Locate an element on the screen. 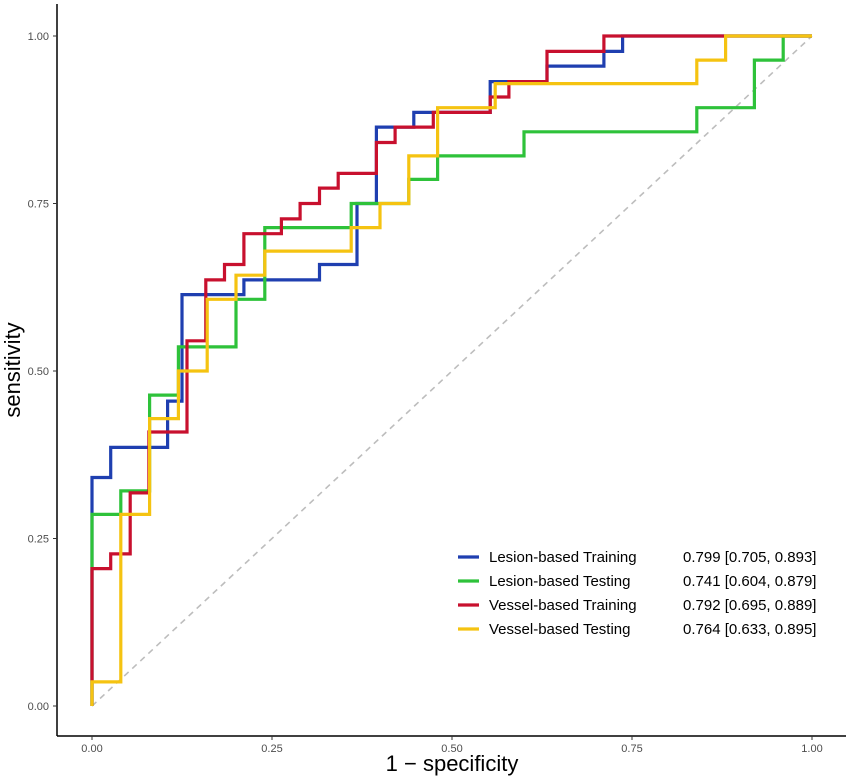 The height and width of the screenshot is (778, 850). legend-series-name: Lesion-based Training is located at coordinates (563, 557).